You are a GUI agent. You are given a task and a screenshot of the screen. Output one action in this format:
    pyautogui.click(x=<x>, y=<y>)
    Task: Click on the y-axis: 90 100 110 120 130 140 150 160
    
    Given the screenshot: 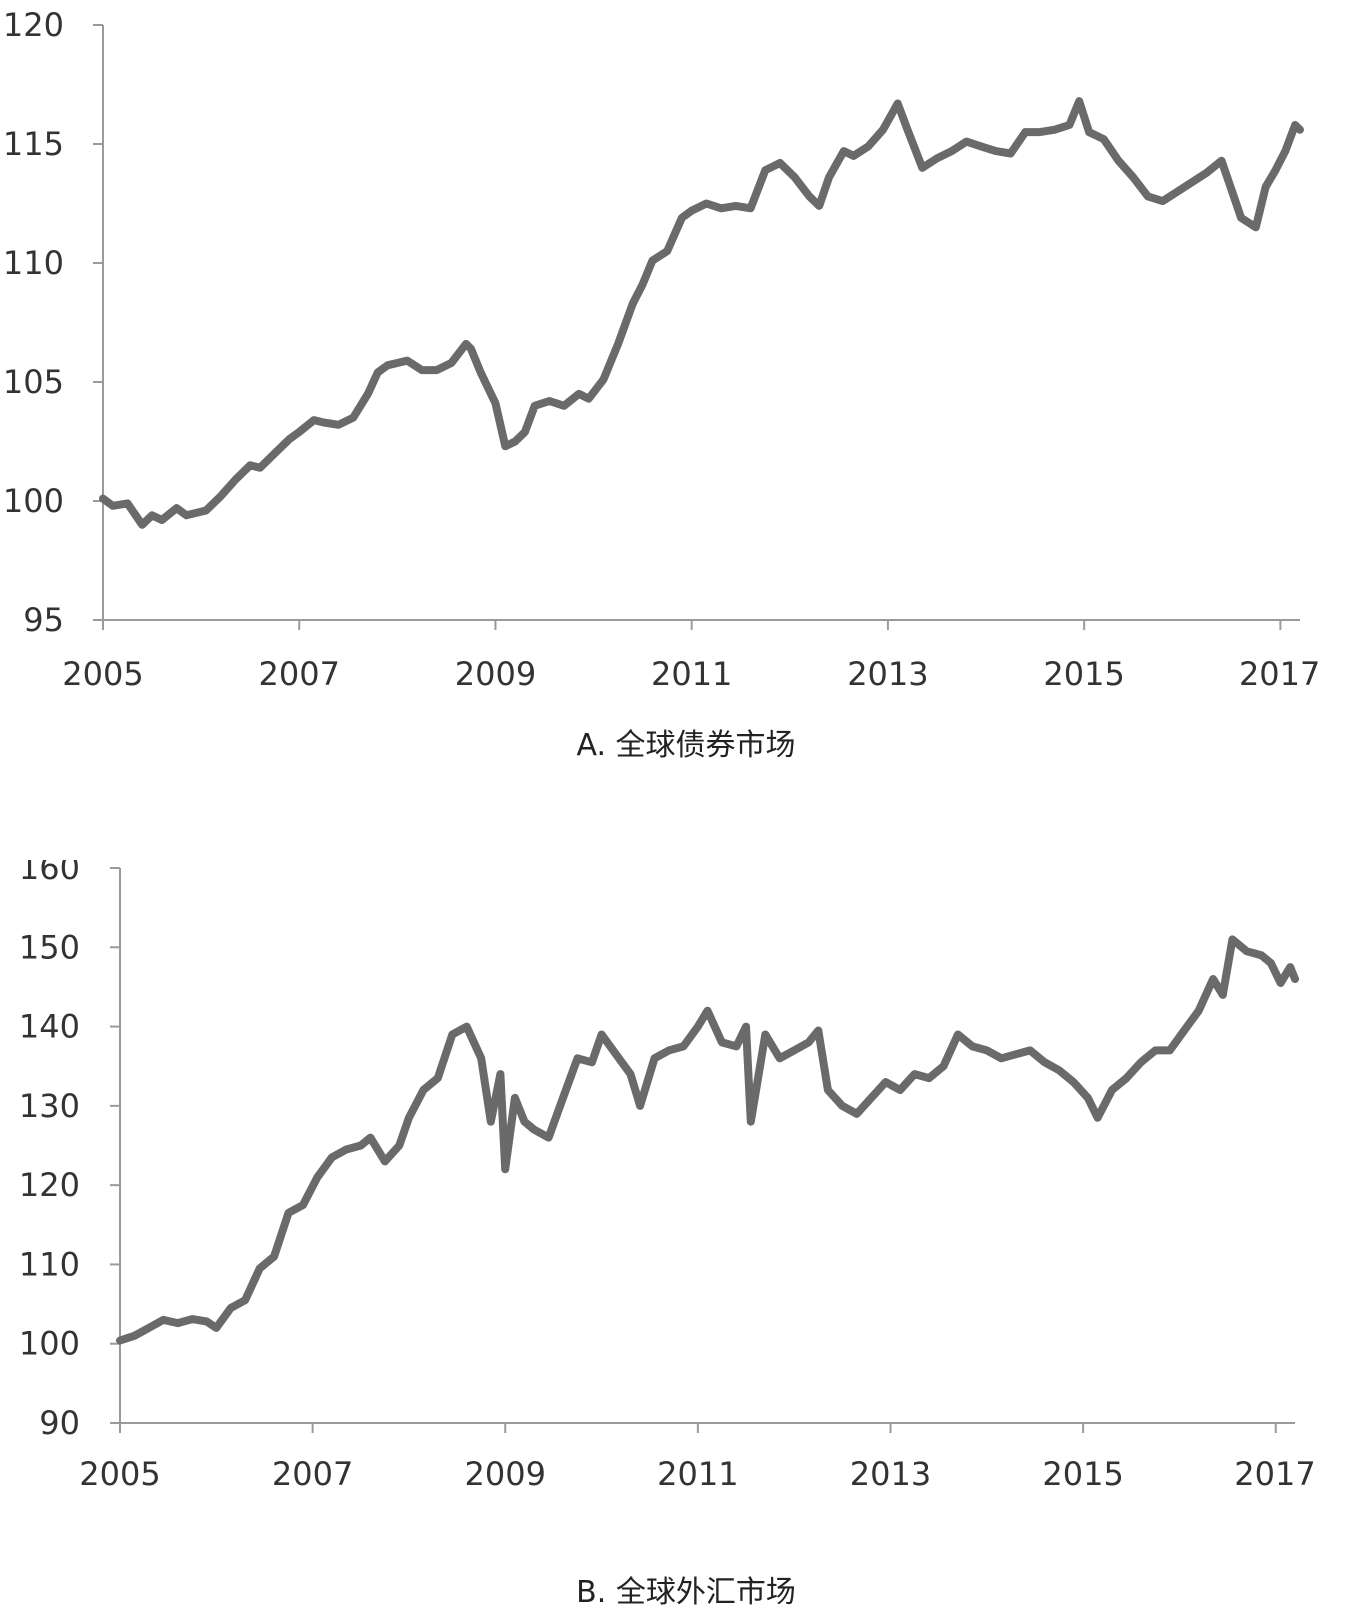 What is the action you would take?
    pyautogui.click(x=70, y=1151)
    